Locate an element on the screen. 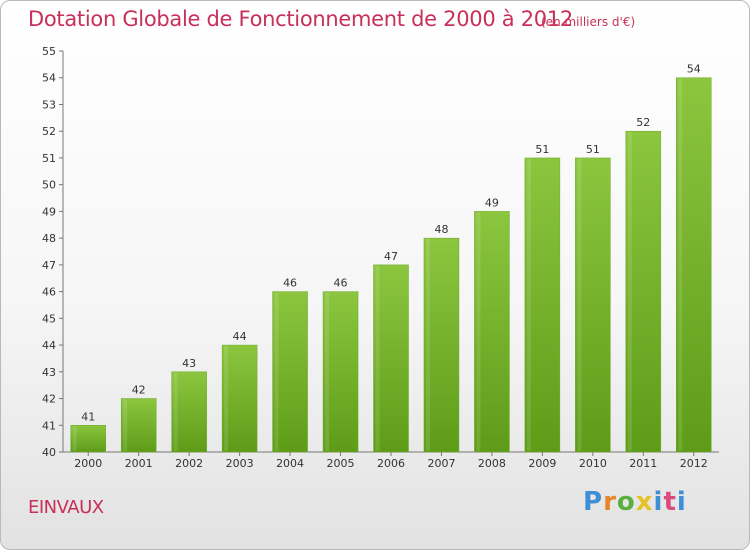 The width and height of the screenshot is (750, 550). y-tick-label: 41 is located at coordinates (49, 425).